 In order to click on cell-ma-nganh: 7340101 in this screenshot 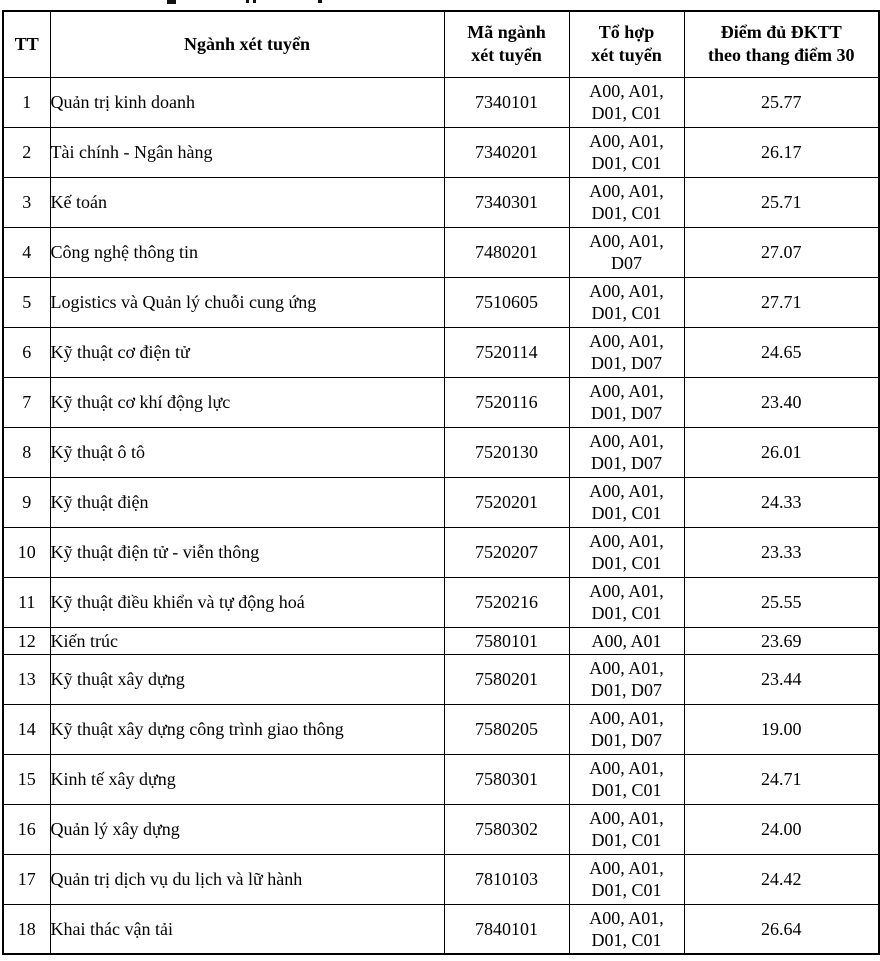, I will do `click(506, 102)`.